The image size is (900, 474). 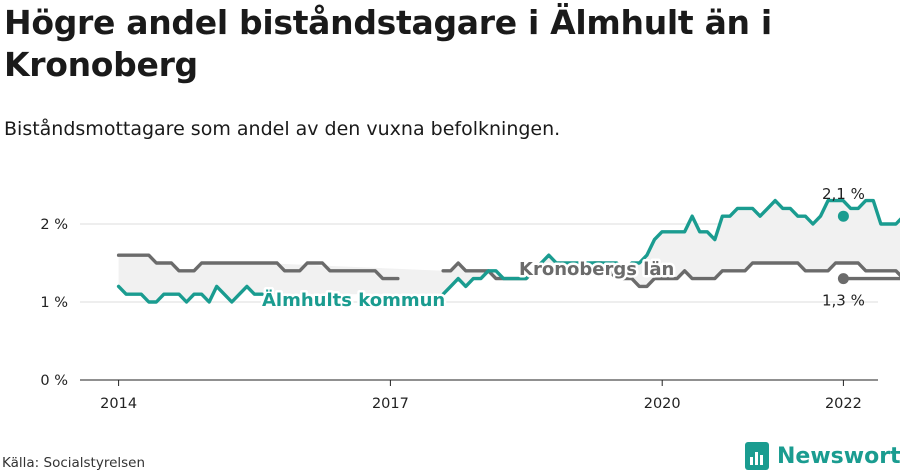 I want to click on newsworthy-logo-icon, so click(x=757, y=456).